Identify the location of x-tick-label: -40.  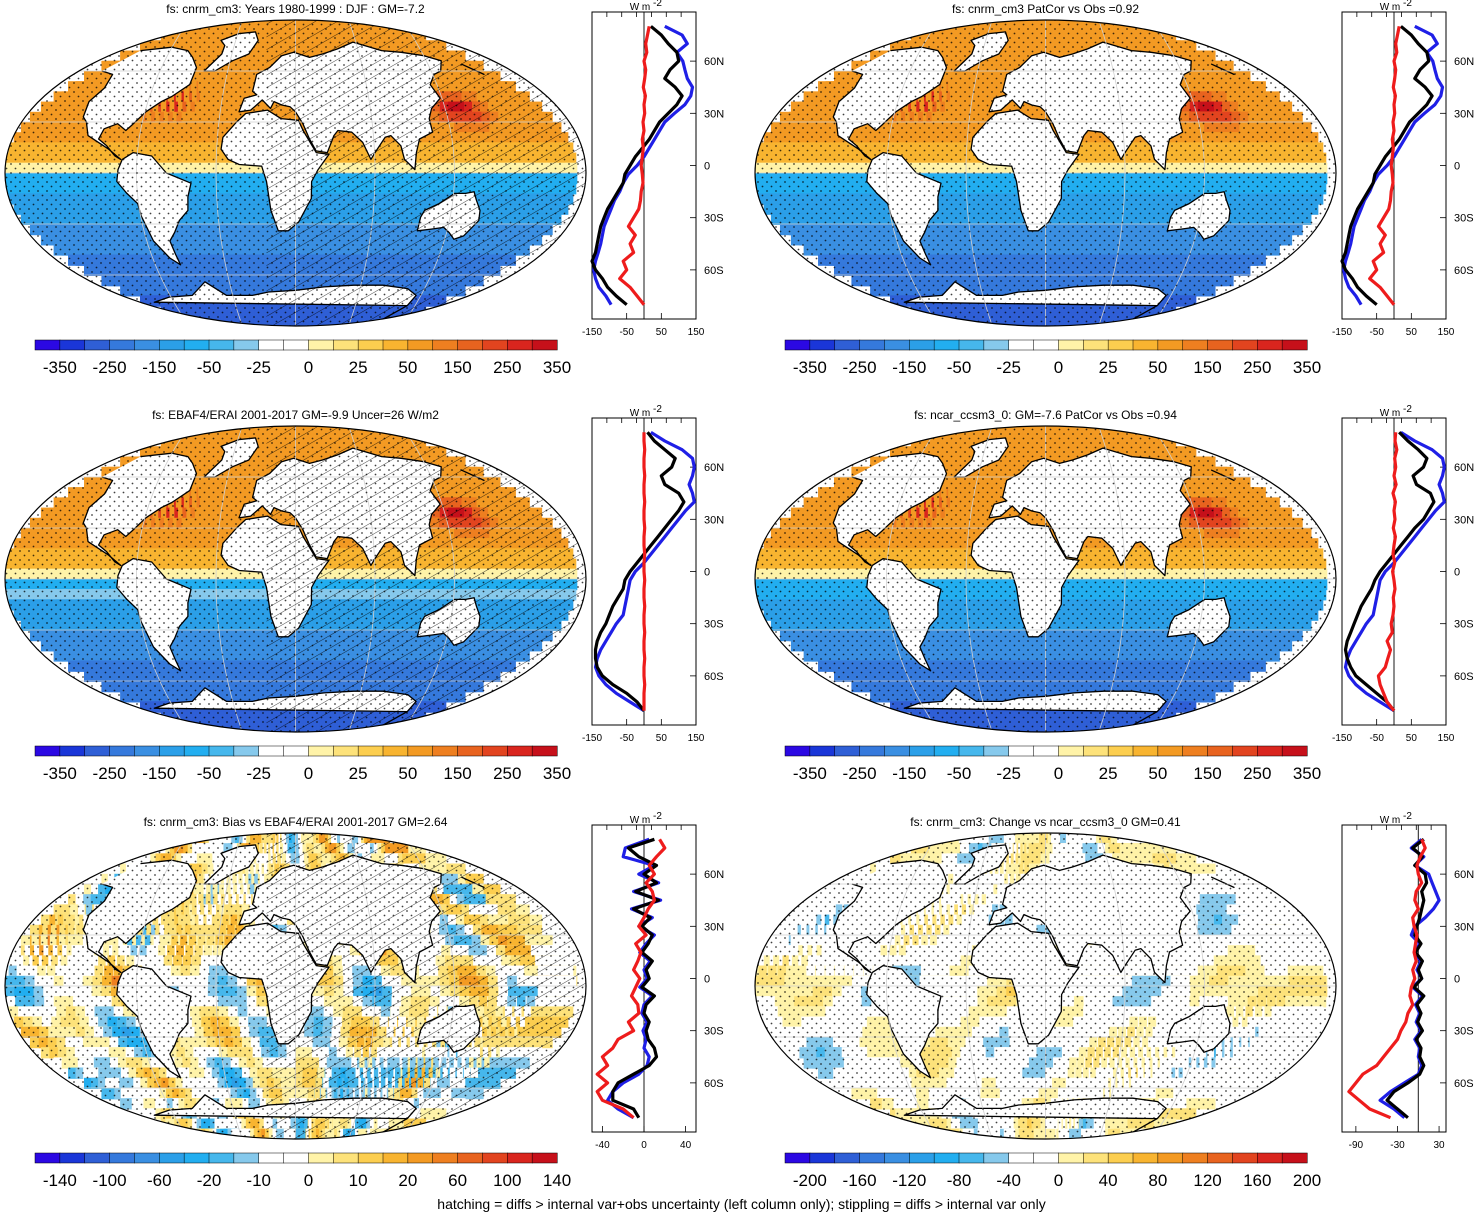
(602, 1145).